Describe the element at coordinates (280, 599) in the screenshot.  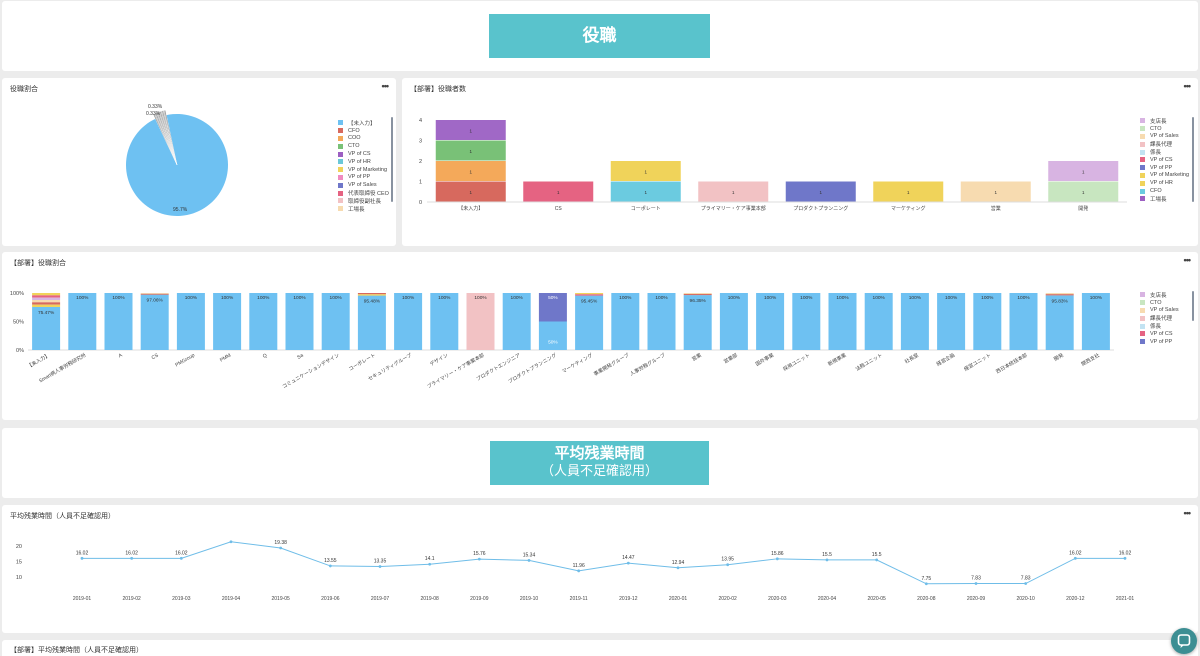
I see `x-tick-label: 2019-05` at that location.